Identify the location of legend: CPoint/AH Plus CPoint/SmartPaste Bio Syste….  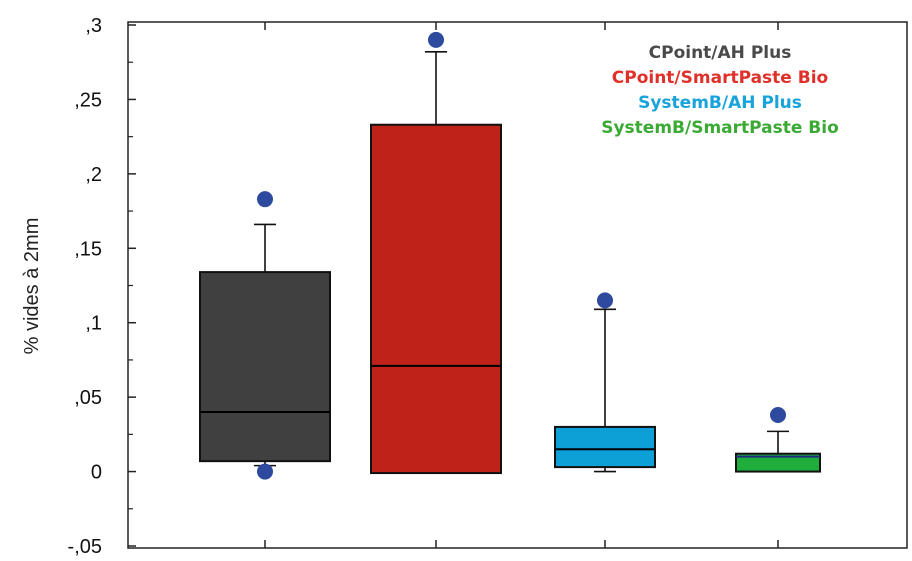
(720, 90).